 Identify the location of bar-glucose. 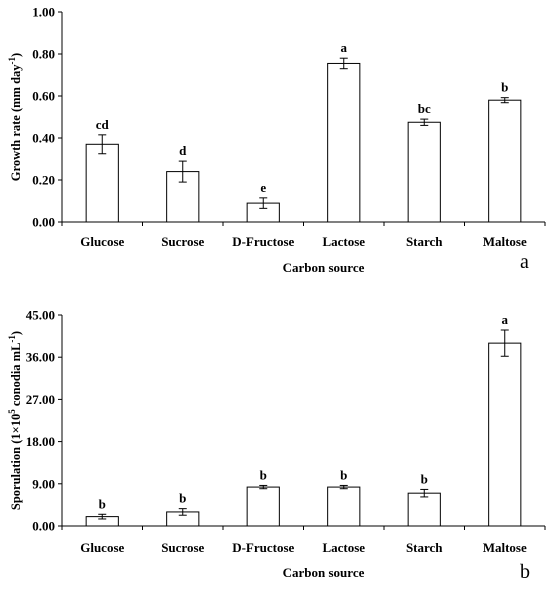
(102, 183).